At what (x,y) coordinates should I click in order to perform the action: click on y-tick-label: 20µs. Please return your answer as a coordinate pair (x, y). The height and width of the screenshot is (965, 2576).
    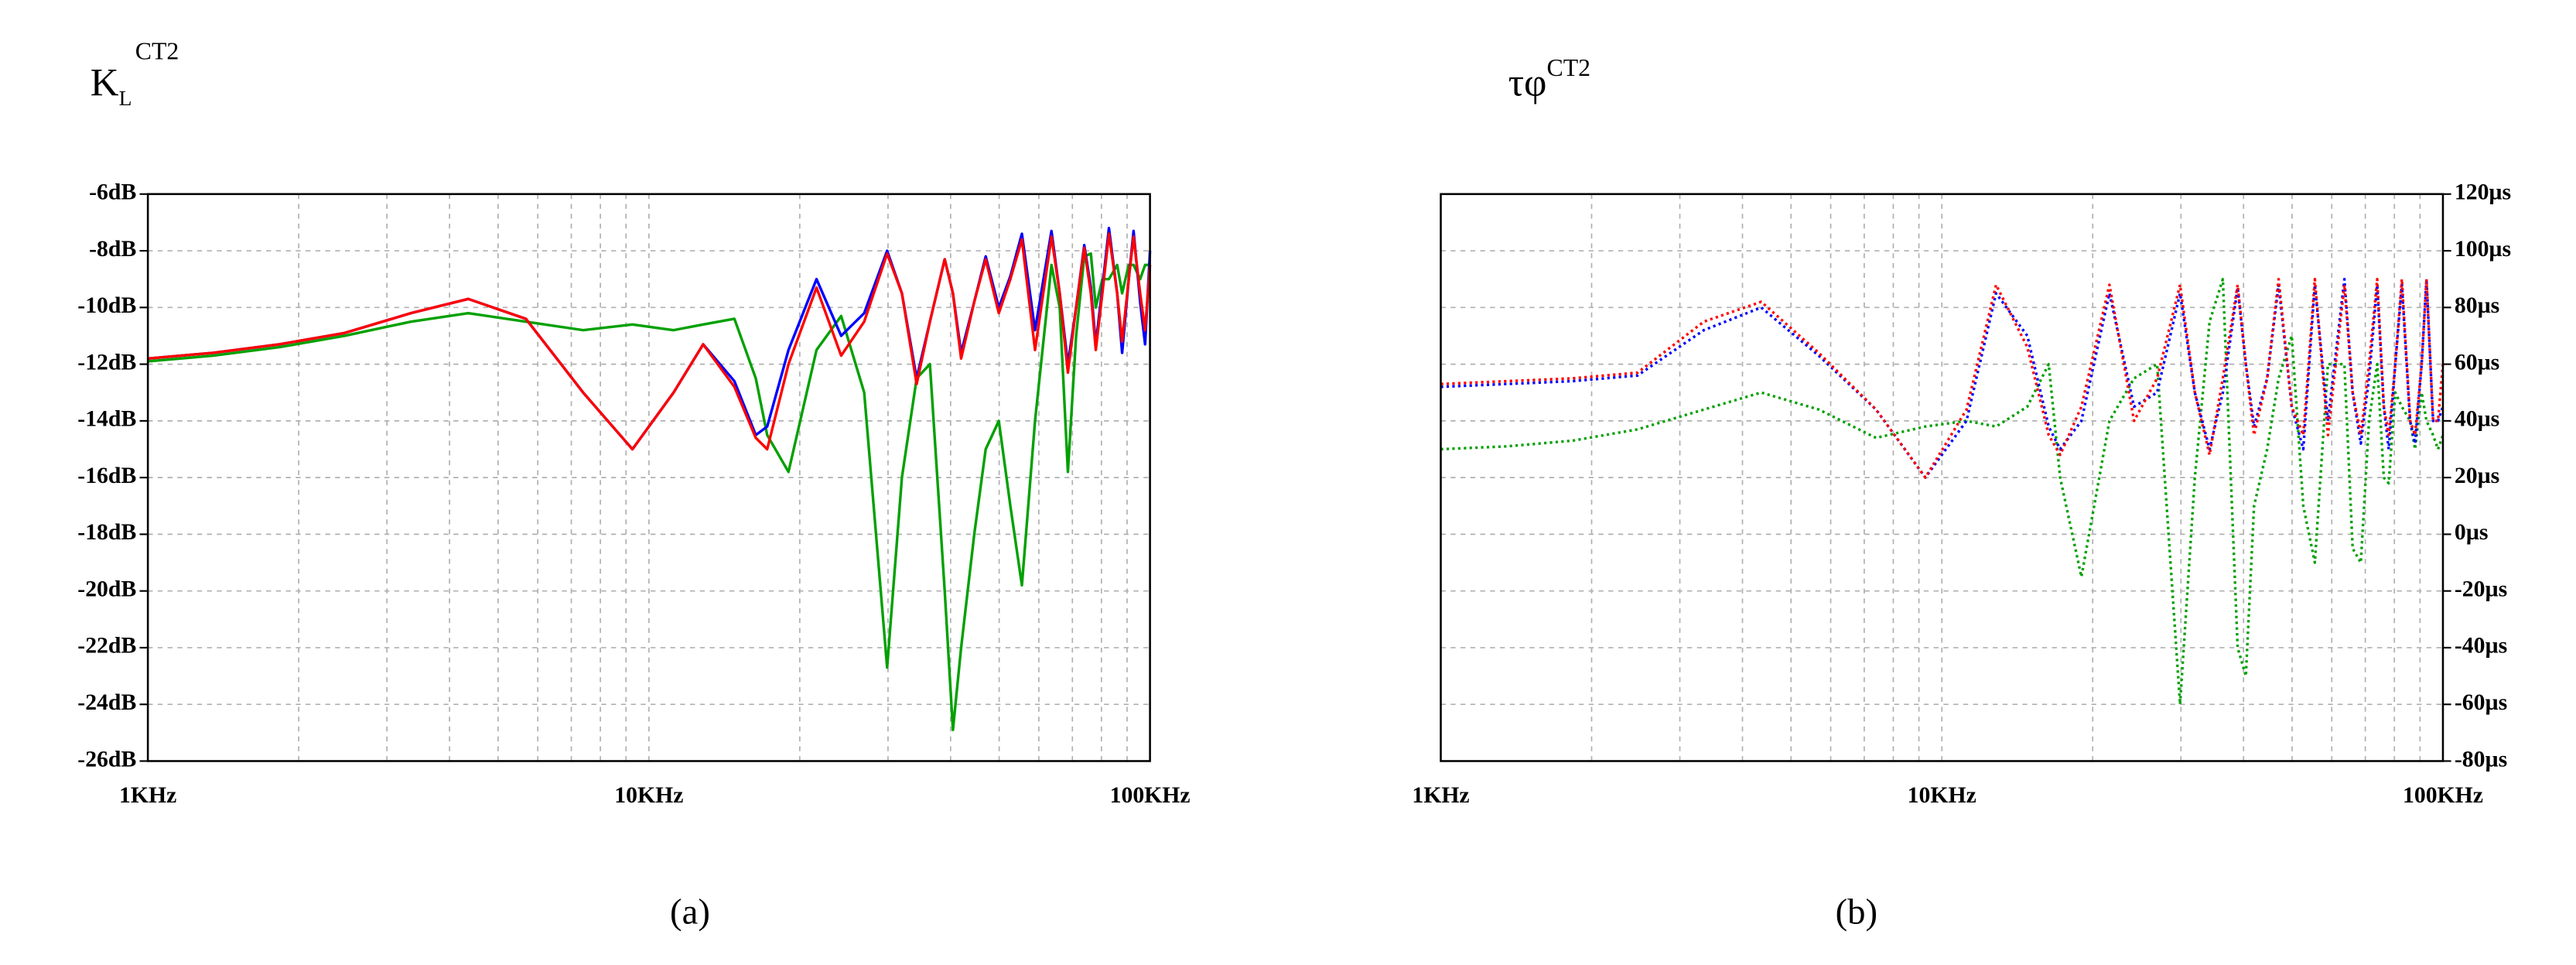
    Looking at the image, I should click on (2477, 476).